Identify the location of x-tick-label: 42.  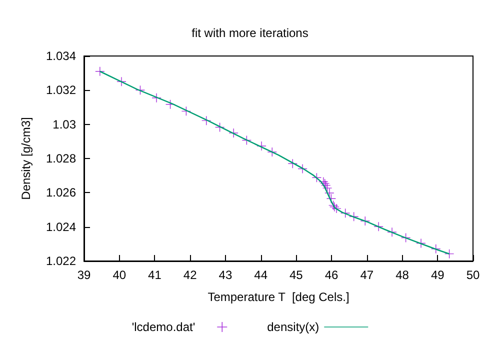
(190, 275).